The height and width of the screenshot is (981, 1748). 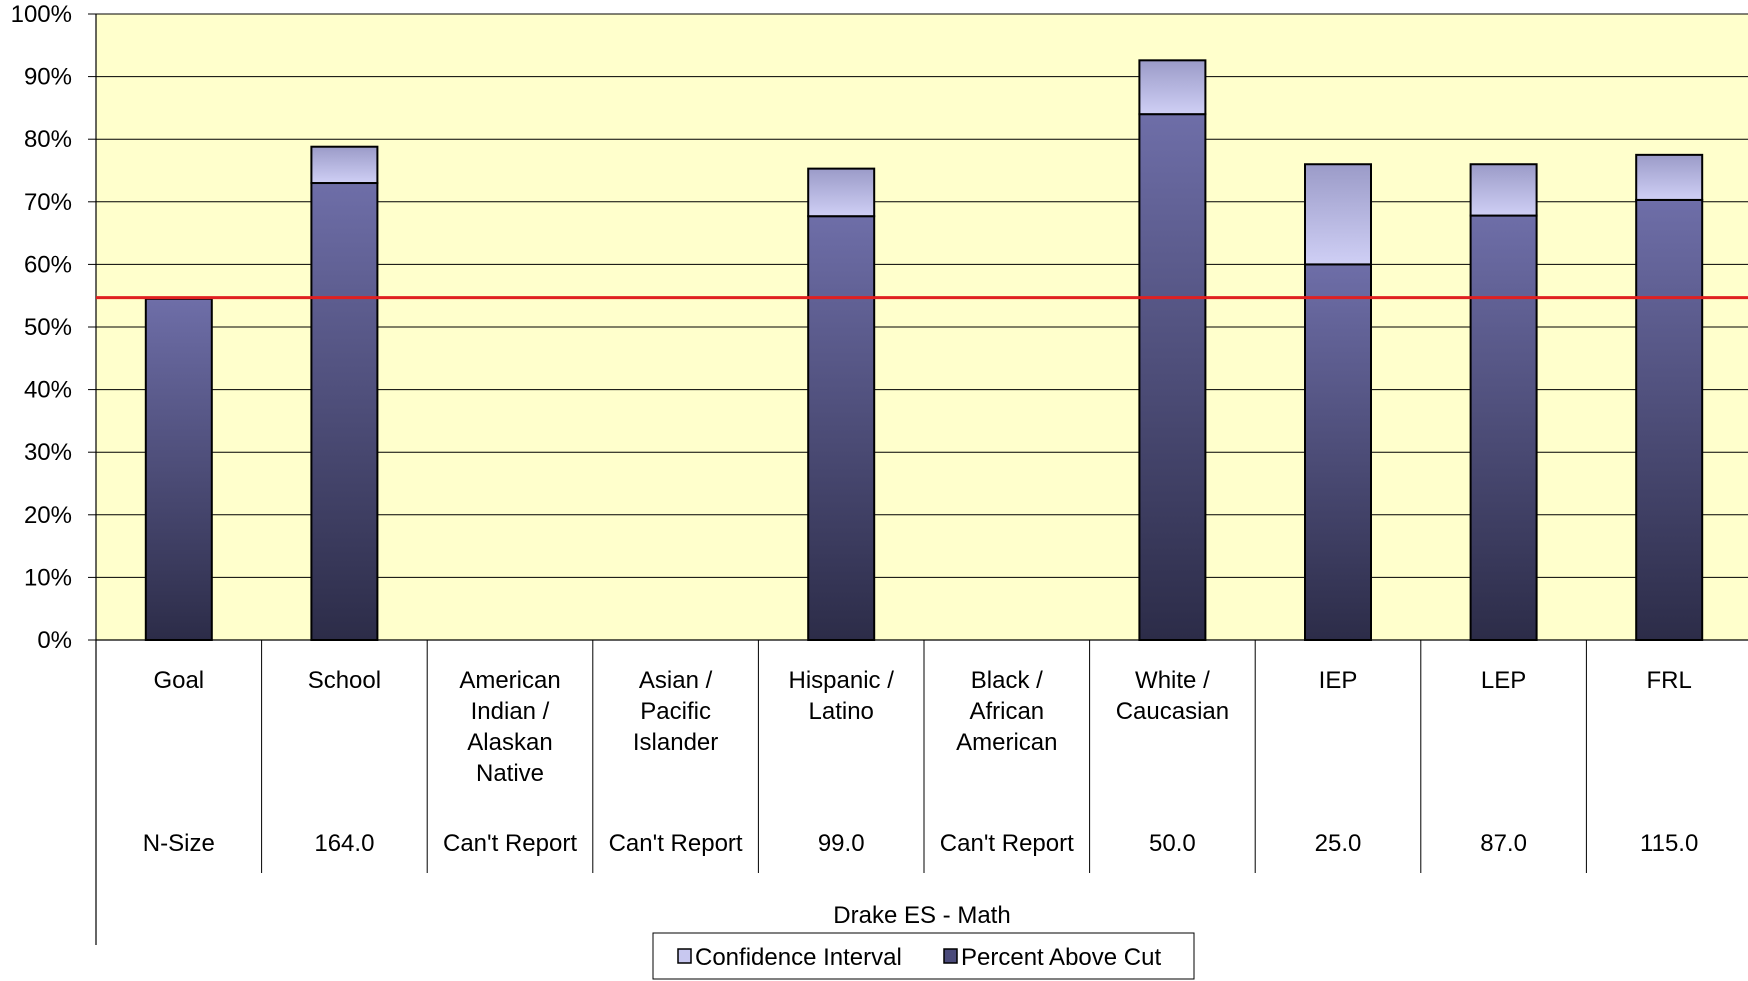 I want to click on n-size-value: 115.0, so click(x=1669, y=843).